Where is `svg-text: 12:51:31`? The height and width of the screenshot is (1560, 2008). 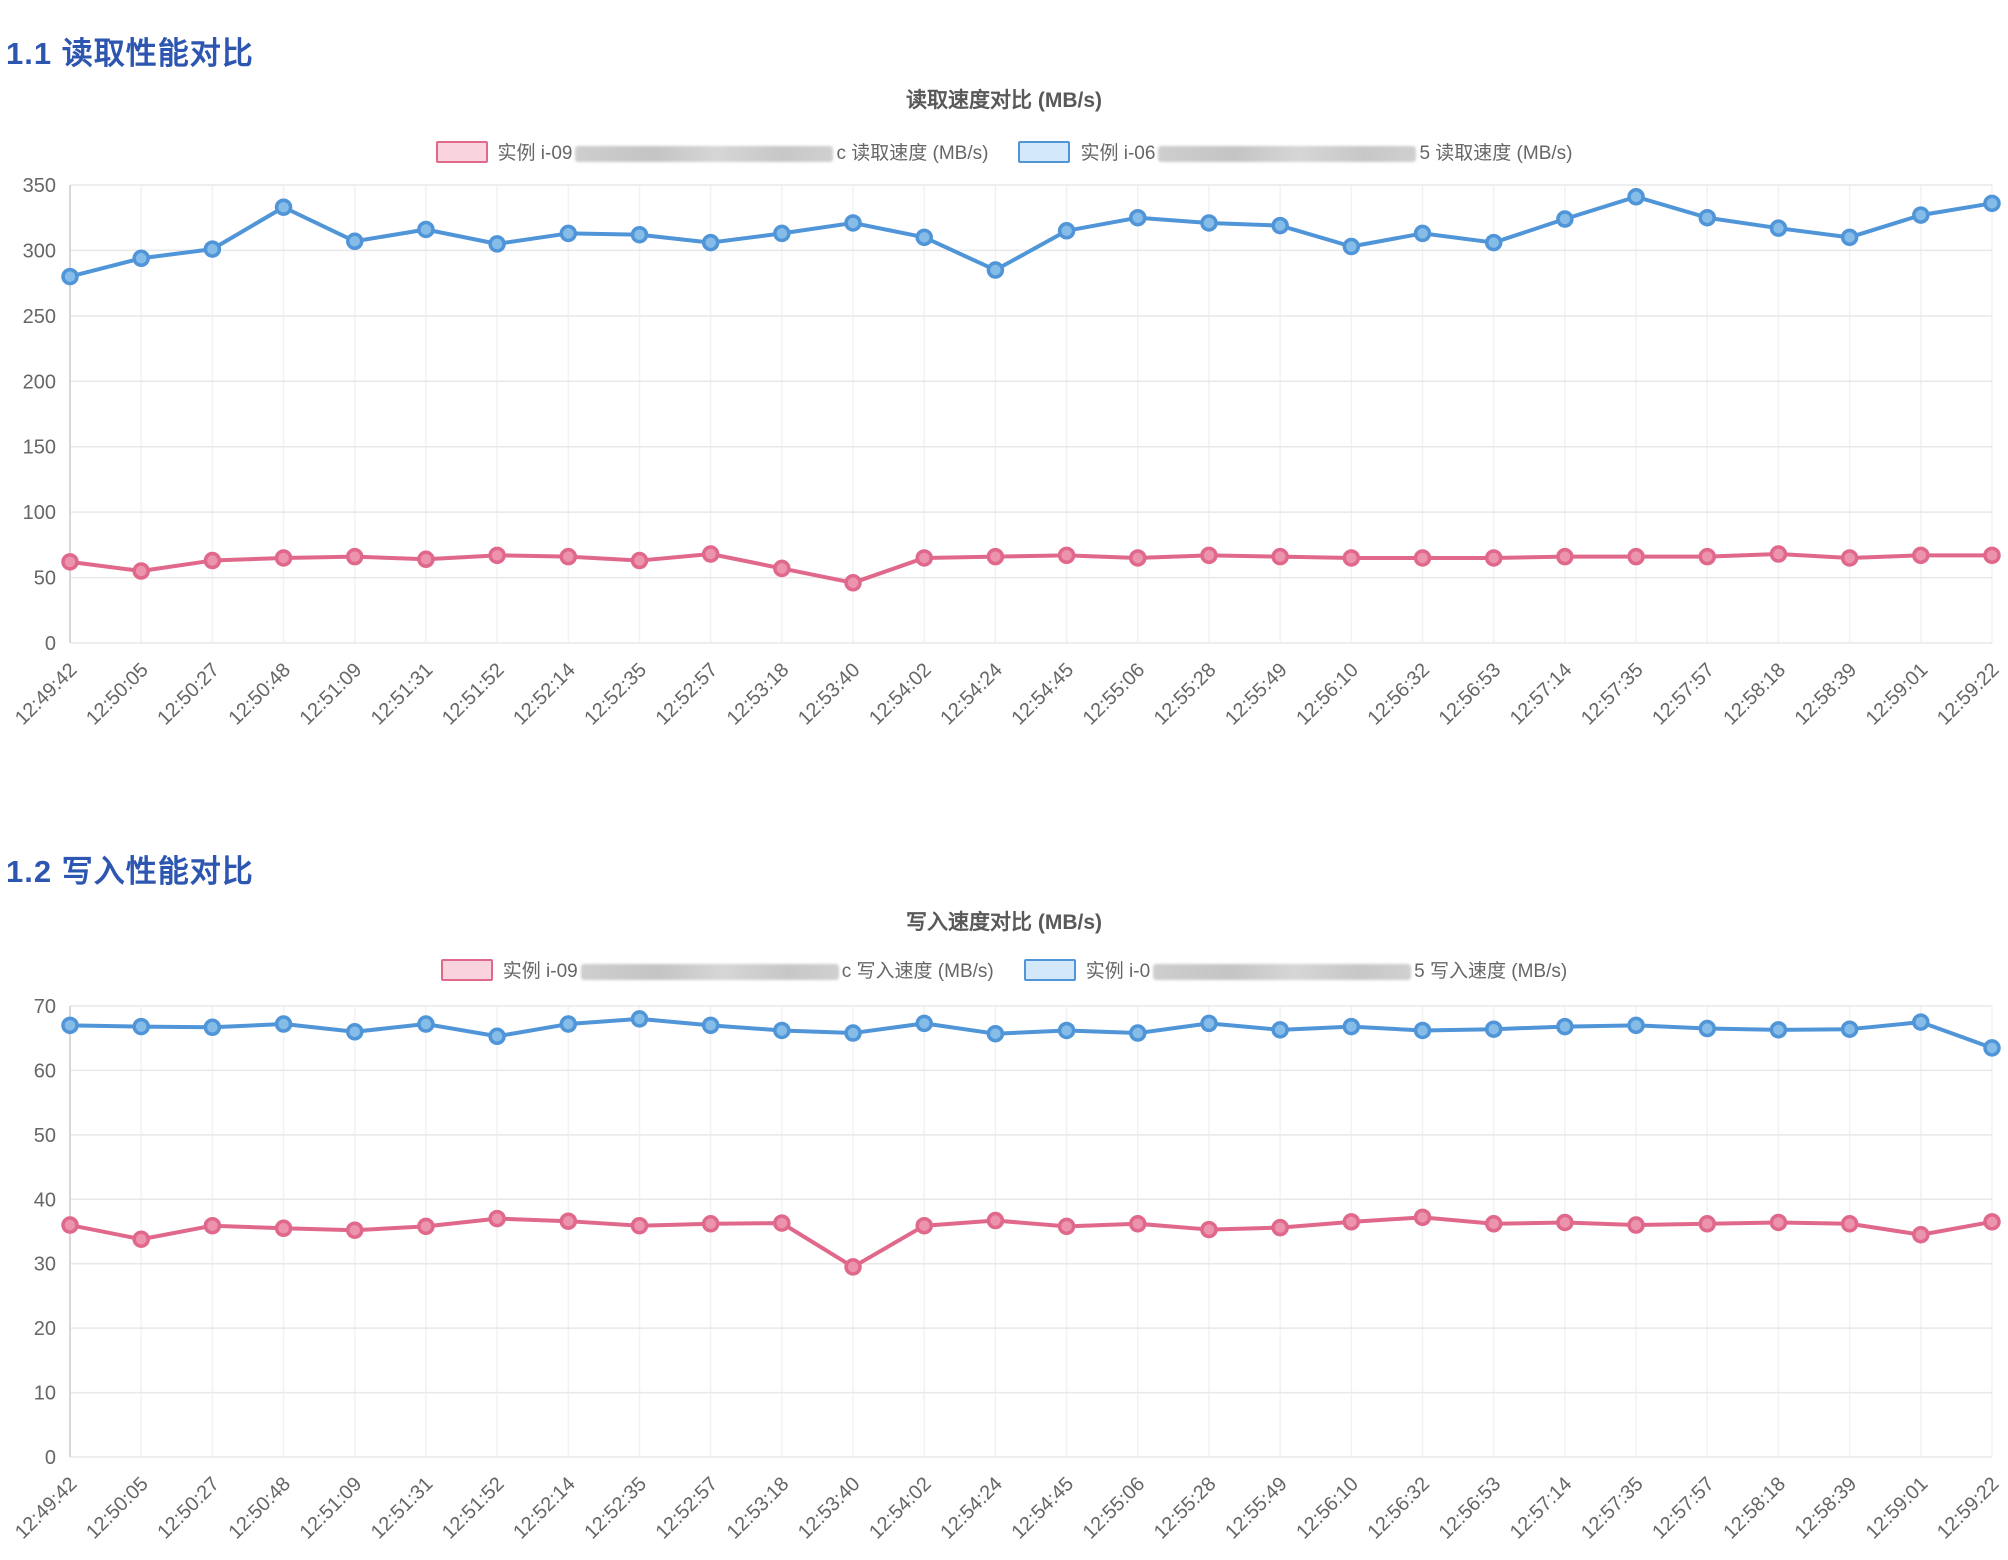 svg-text: 12:51:31 is located at coordinates (402, 1508).